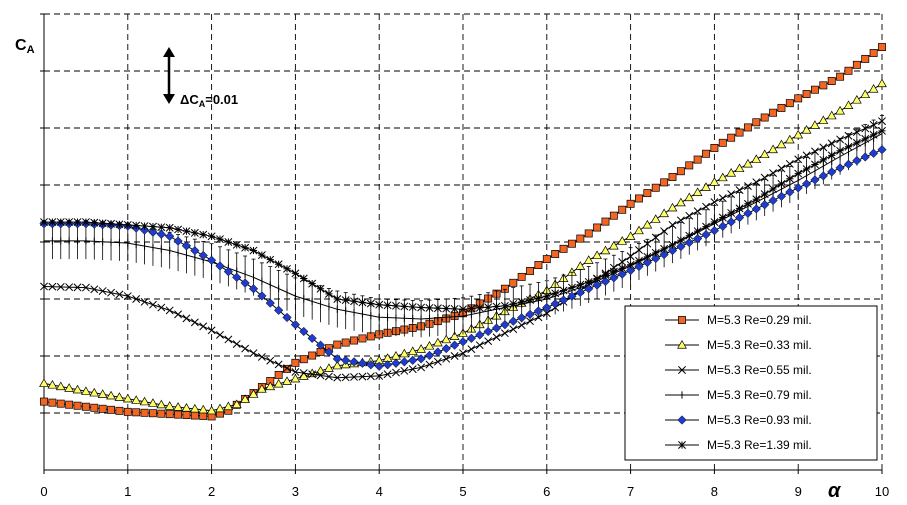 This screenshot has height=505, width=907. I want to click on x-tick-label: 6, so click(546, 491).